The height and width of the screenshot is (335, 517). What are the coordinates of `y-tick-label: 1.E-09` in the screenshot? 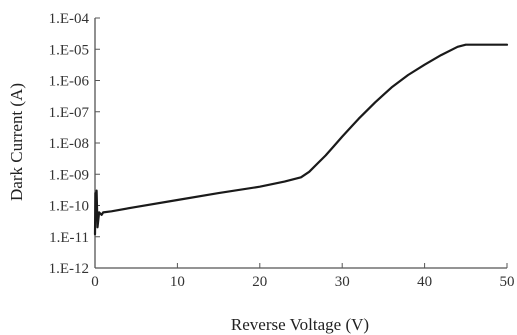 It's located at (69, 175).